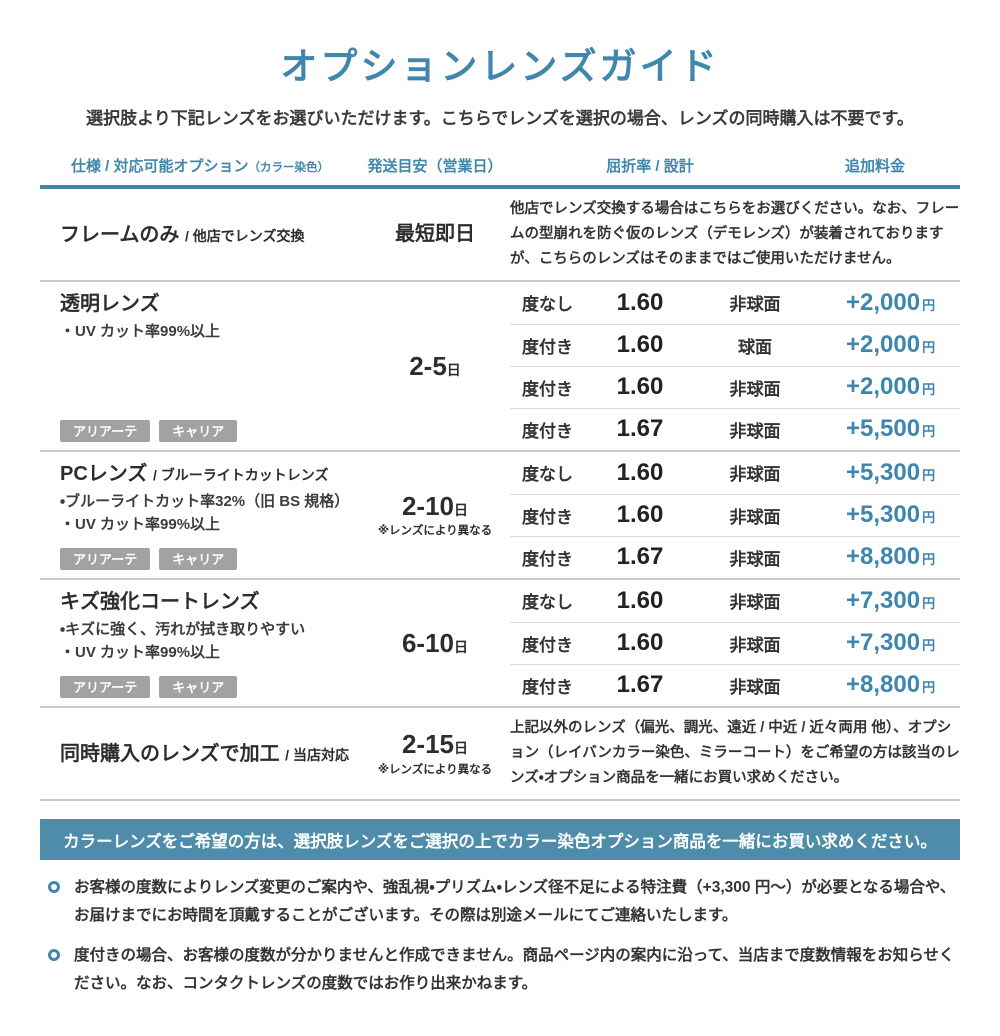 The image size is (1000, 1036). What do you see at coordinates (891, 429) in the screenshot?
I see `option-price: +5,500 円` at bounding box center [891, 429].